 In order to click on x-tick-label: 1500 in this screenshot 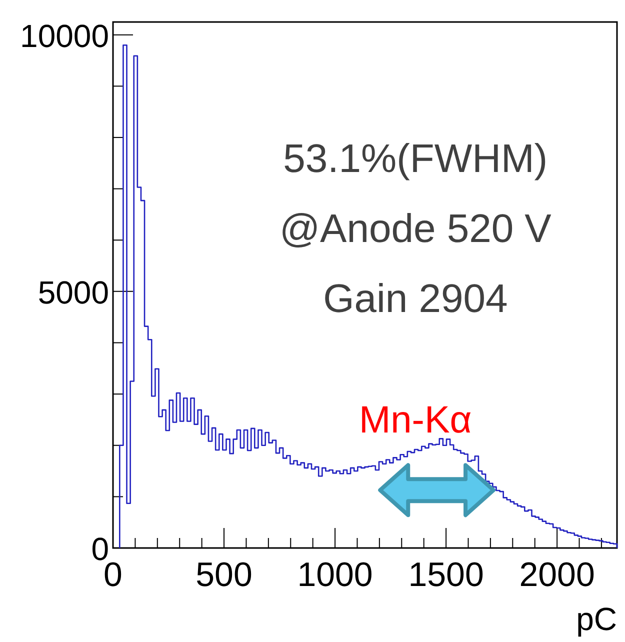, I will do `click(446, 575)`.